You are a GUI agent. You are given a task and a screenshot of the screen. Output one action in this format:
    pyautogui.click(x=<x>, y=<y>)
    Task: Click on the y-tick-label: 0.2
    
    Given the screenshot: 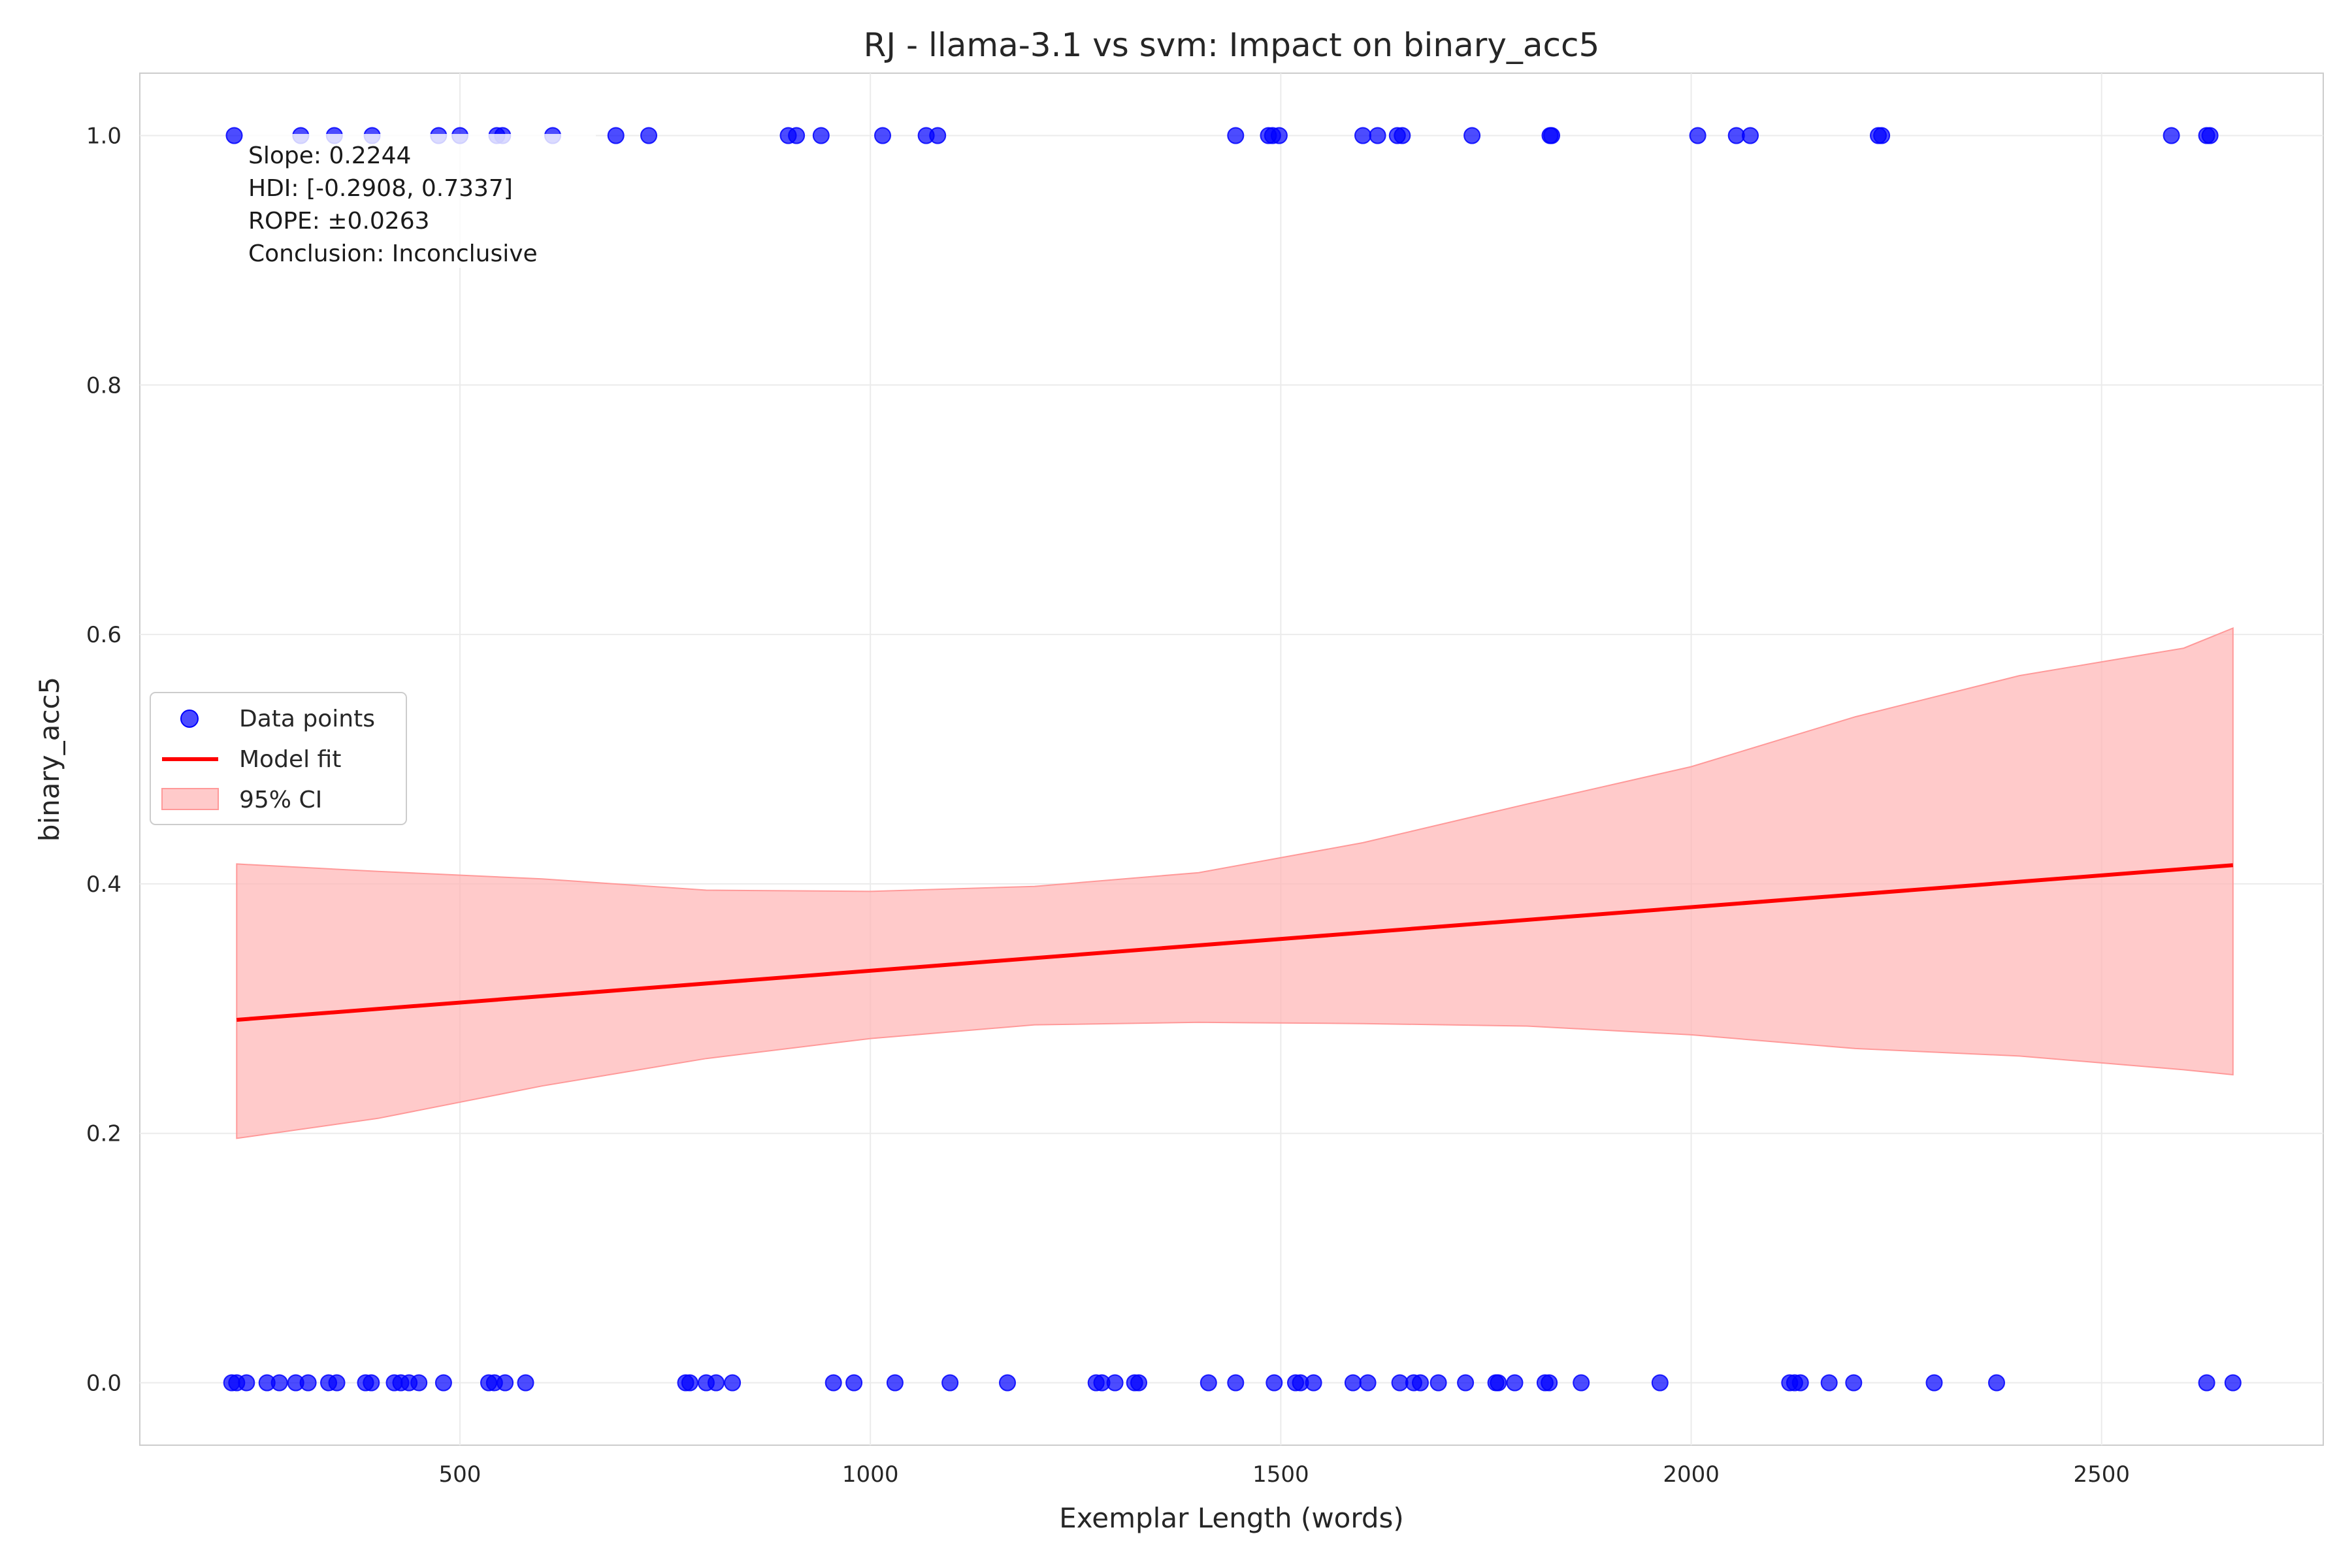 What is the action you would take?
    pyautogui.click(x=104, y=1134)
    